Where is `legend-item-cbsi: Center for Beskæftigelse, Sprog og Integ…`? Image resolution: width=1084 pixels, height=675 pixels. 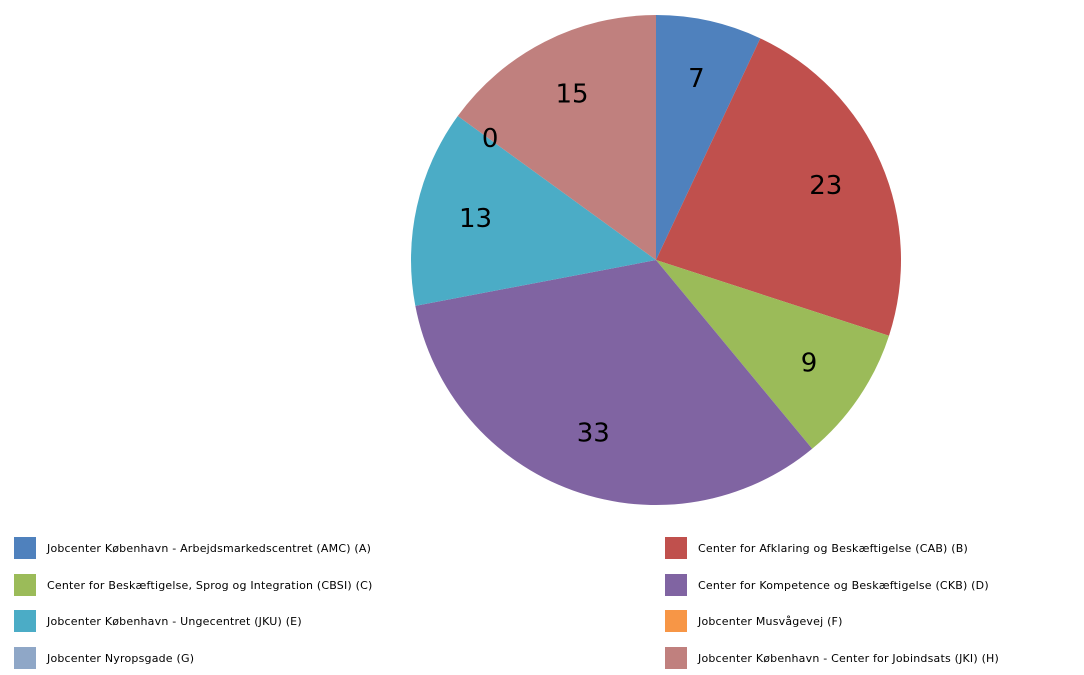
legend-item-cbsi: Center for Beskæftigelse, Sprog og Integ… is located at coordinates (193, 585).